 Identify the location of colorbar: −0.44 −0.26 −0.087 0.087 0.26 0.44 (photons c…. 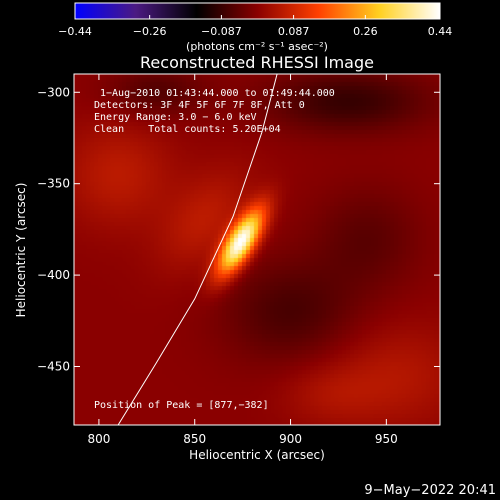
(255, 27).